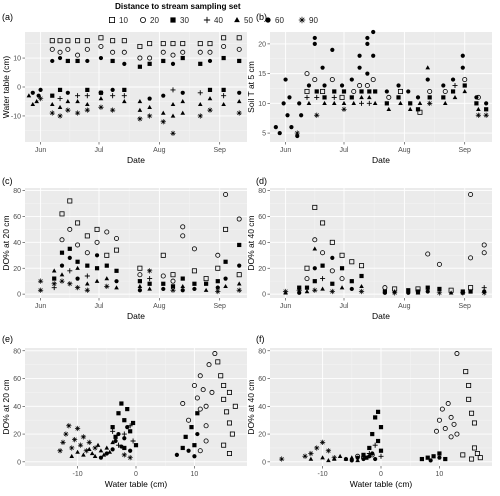 This screenshot has height=496, width=500. What do you see at coordinates (17, 191) in the screenshot?
I see `y-tick-label: 80` at bounding box center [17, 191].